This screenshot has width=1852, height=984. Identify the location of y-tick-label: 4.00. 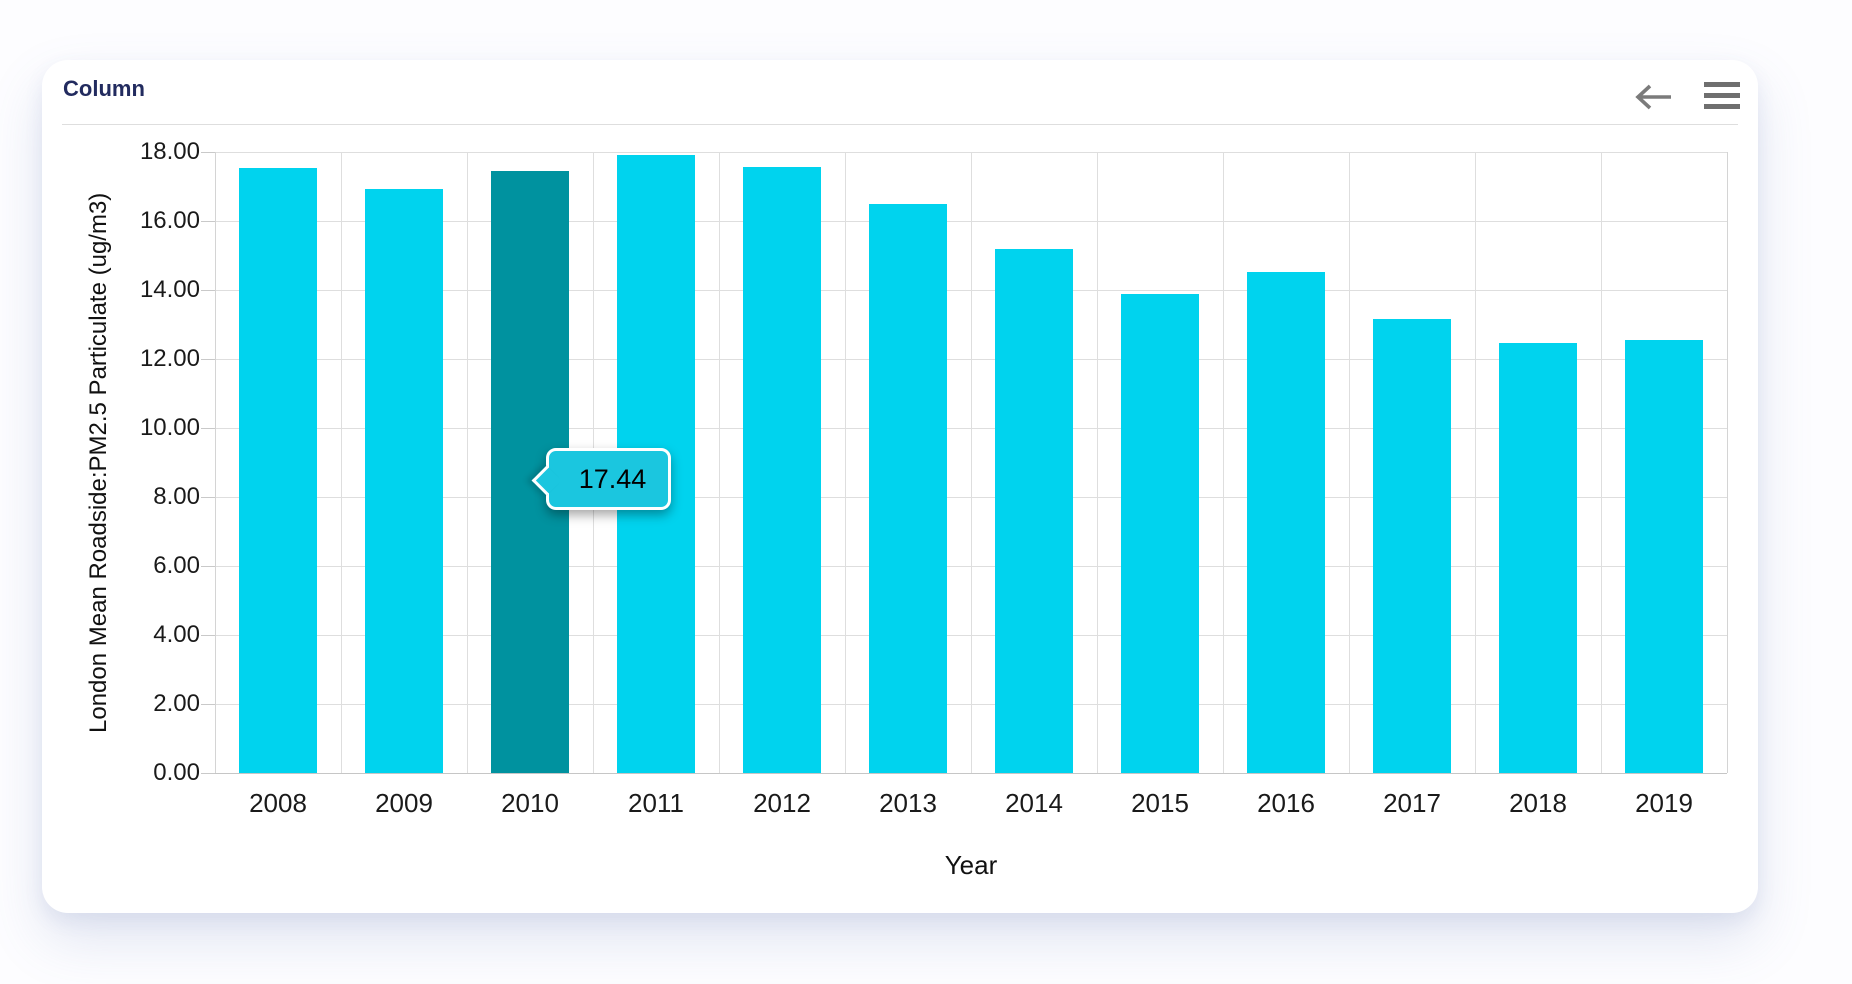
(176, 634).